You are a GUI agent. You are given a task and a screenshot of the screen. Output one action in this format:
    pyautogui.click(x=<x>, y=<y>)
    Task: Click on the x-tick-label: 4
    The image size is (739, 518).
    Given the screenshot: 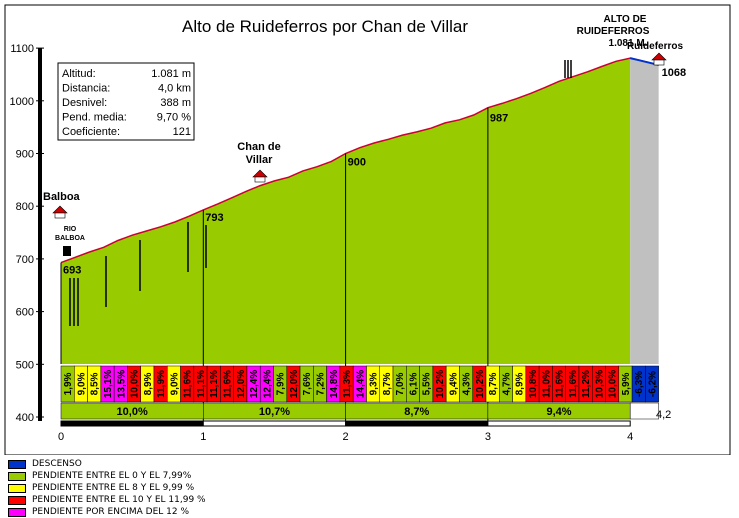 What is the action you would take?
    pyautogui.click(x=630, y=437)
    